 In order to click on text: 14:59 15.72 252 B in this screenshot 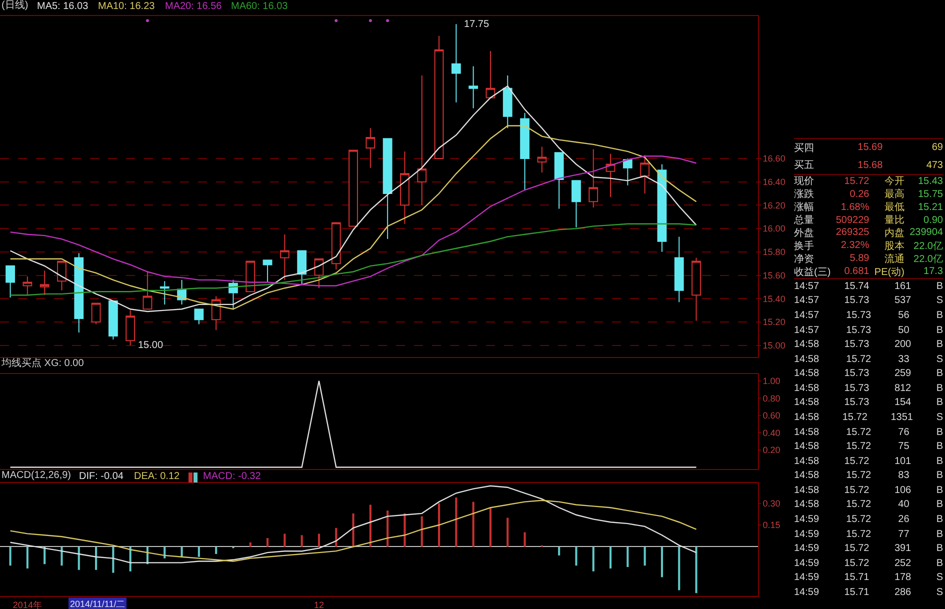, I will do `click(868, 563)`.